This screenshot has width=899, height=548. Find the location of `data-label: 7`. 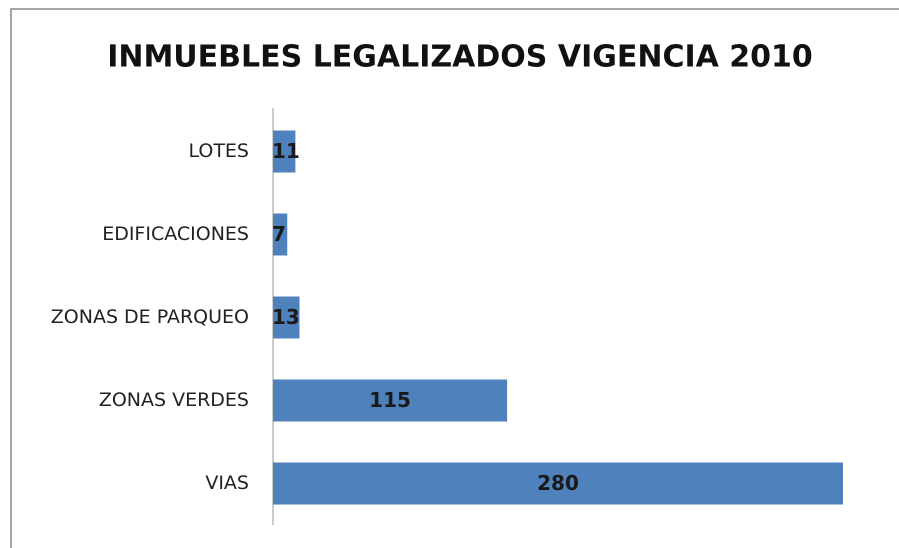

data-label: 7 is located at coordinates (279, 234).